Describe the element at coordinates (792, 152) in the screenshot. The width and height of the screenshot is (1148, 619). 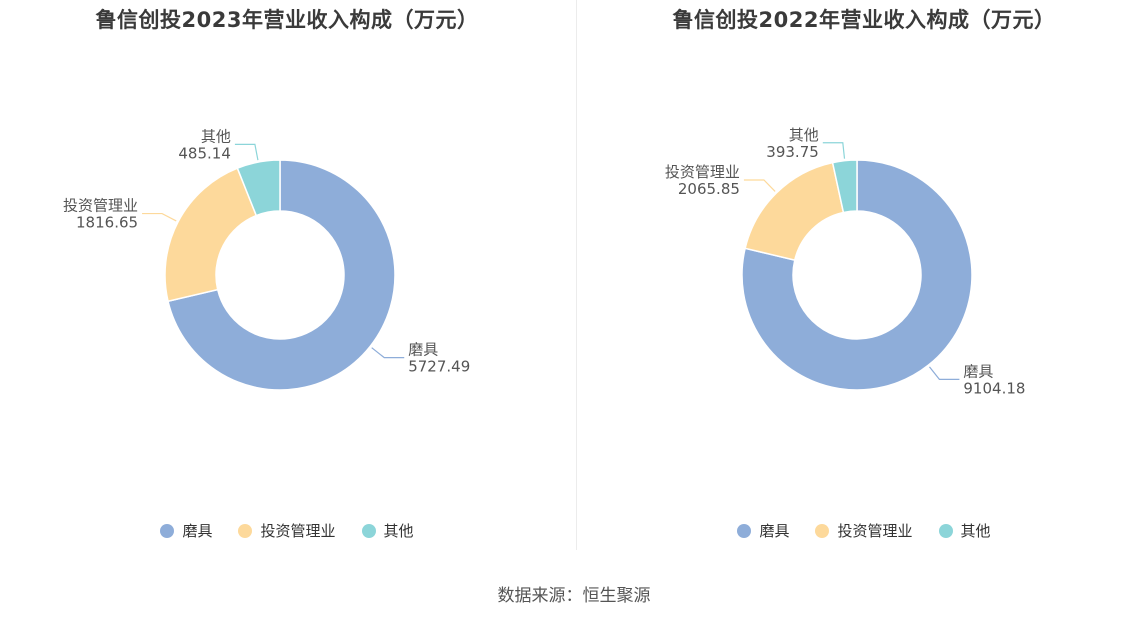
I see `slice-value-label: 393.75` at that location.